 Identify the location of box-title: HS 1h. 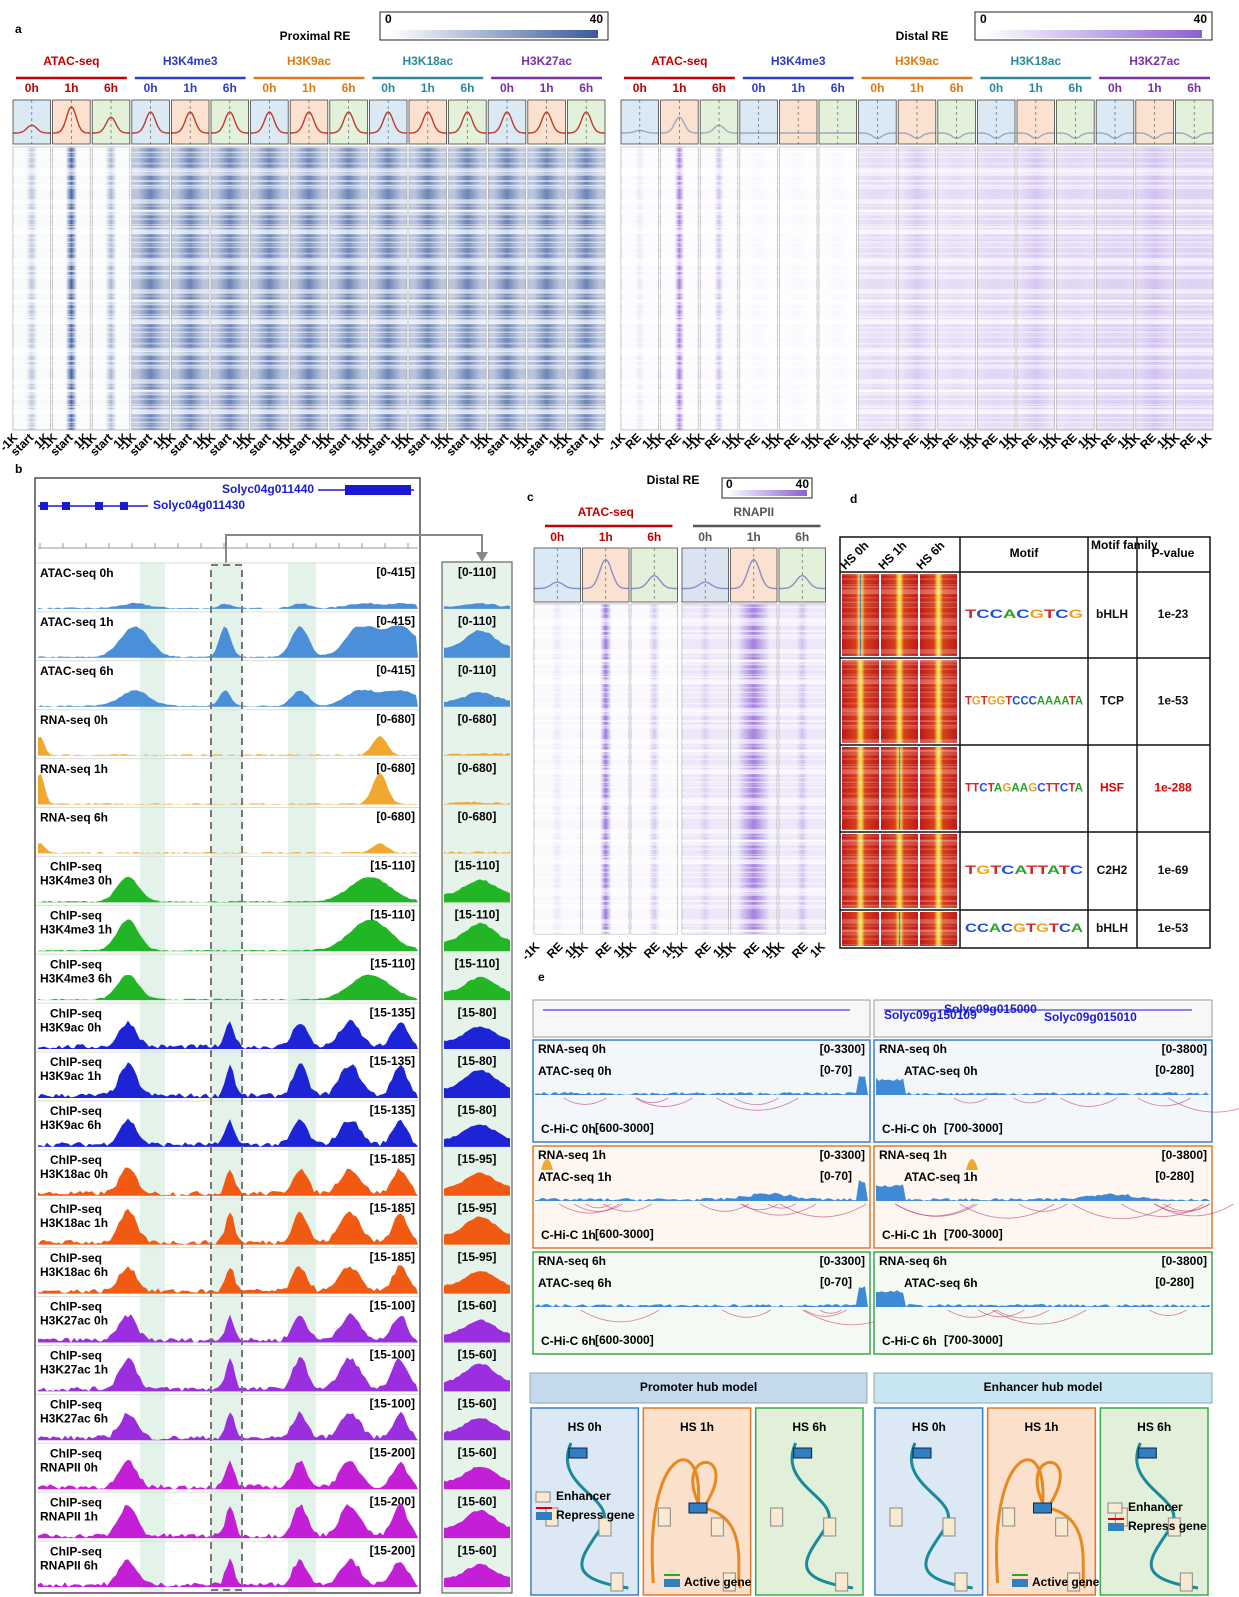
(1041, 1427).